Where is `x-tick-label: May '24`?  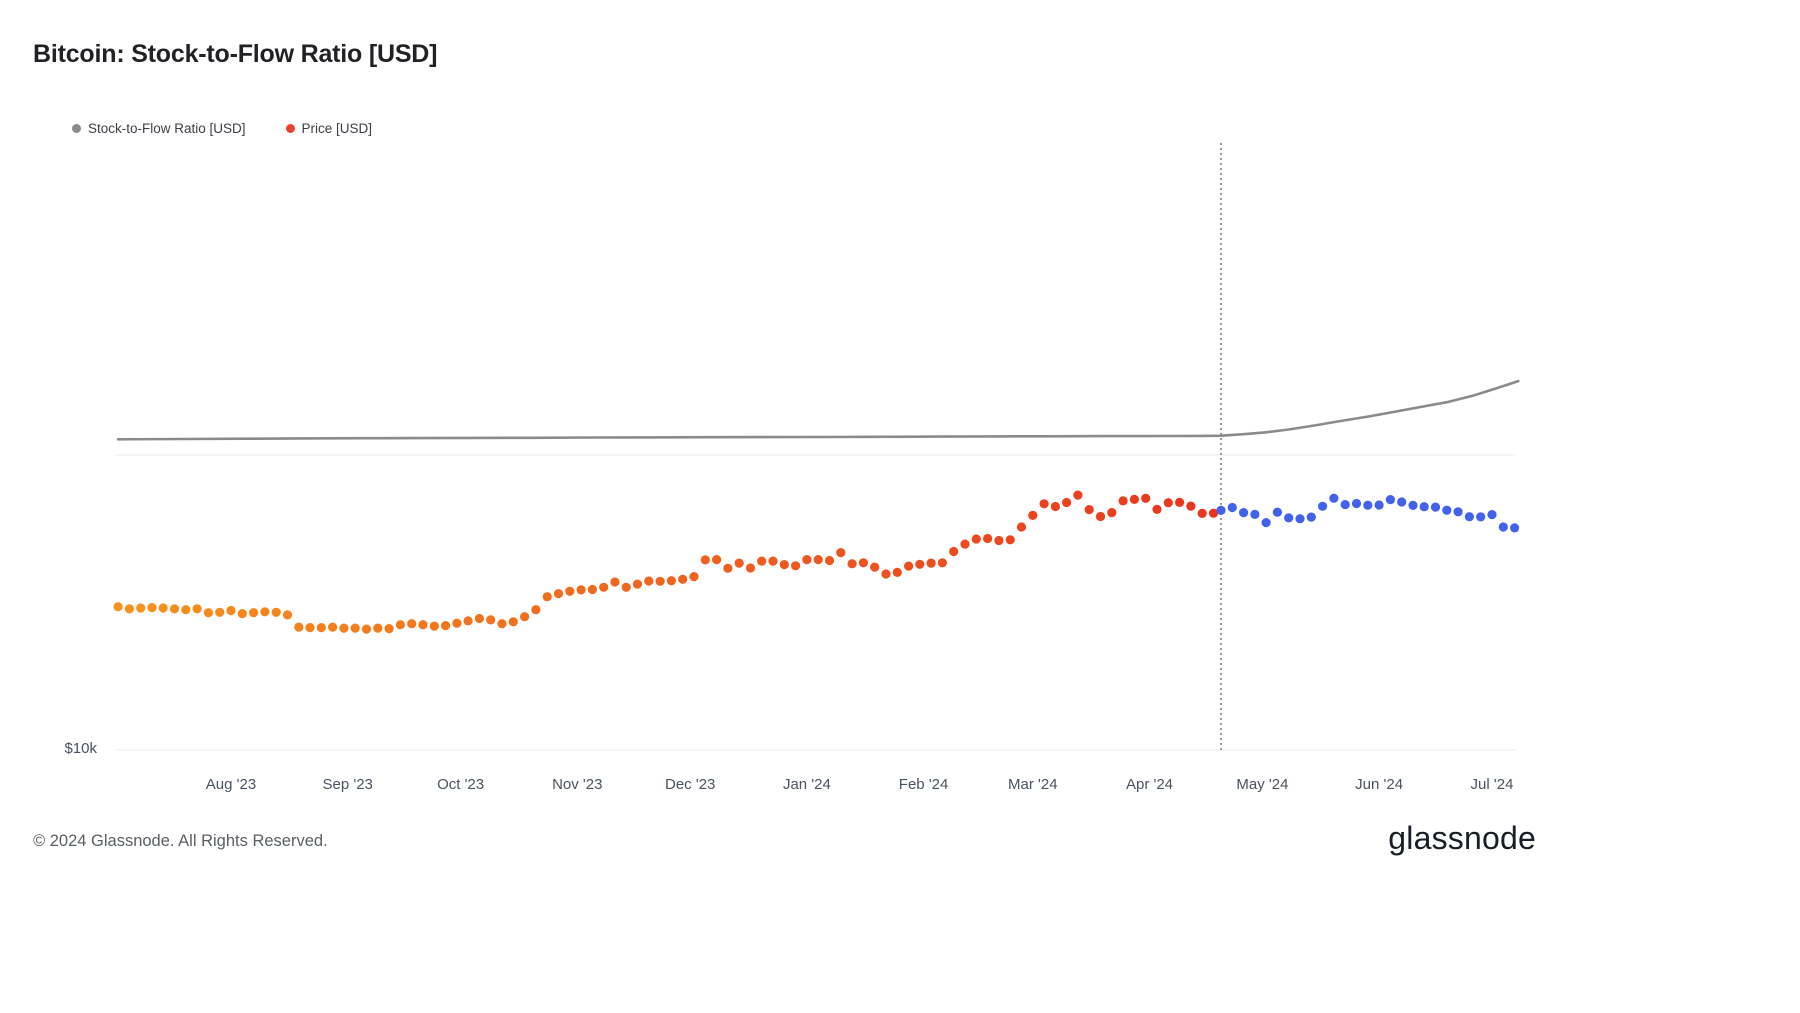 x-tick-label: May '24 is located at coordinates (1262, 784).